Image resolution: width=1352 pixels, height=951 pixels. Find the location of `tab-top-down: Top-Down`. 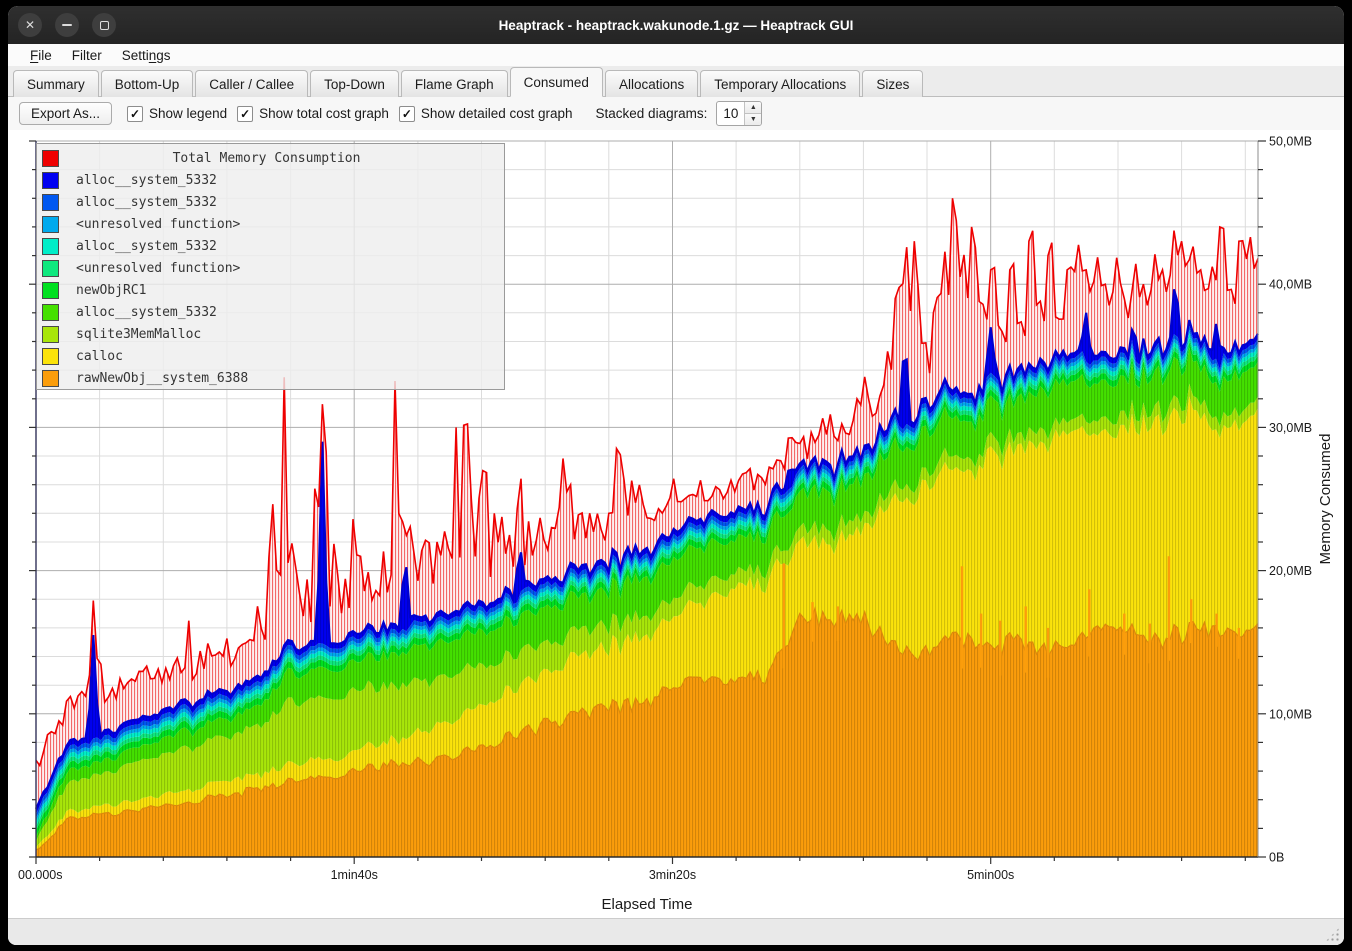

tab-top-down: Top-Down is located at coordinates (354, 83).